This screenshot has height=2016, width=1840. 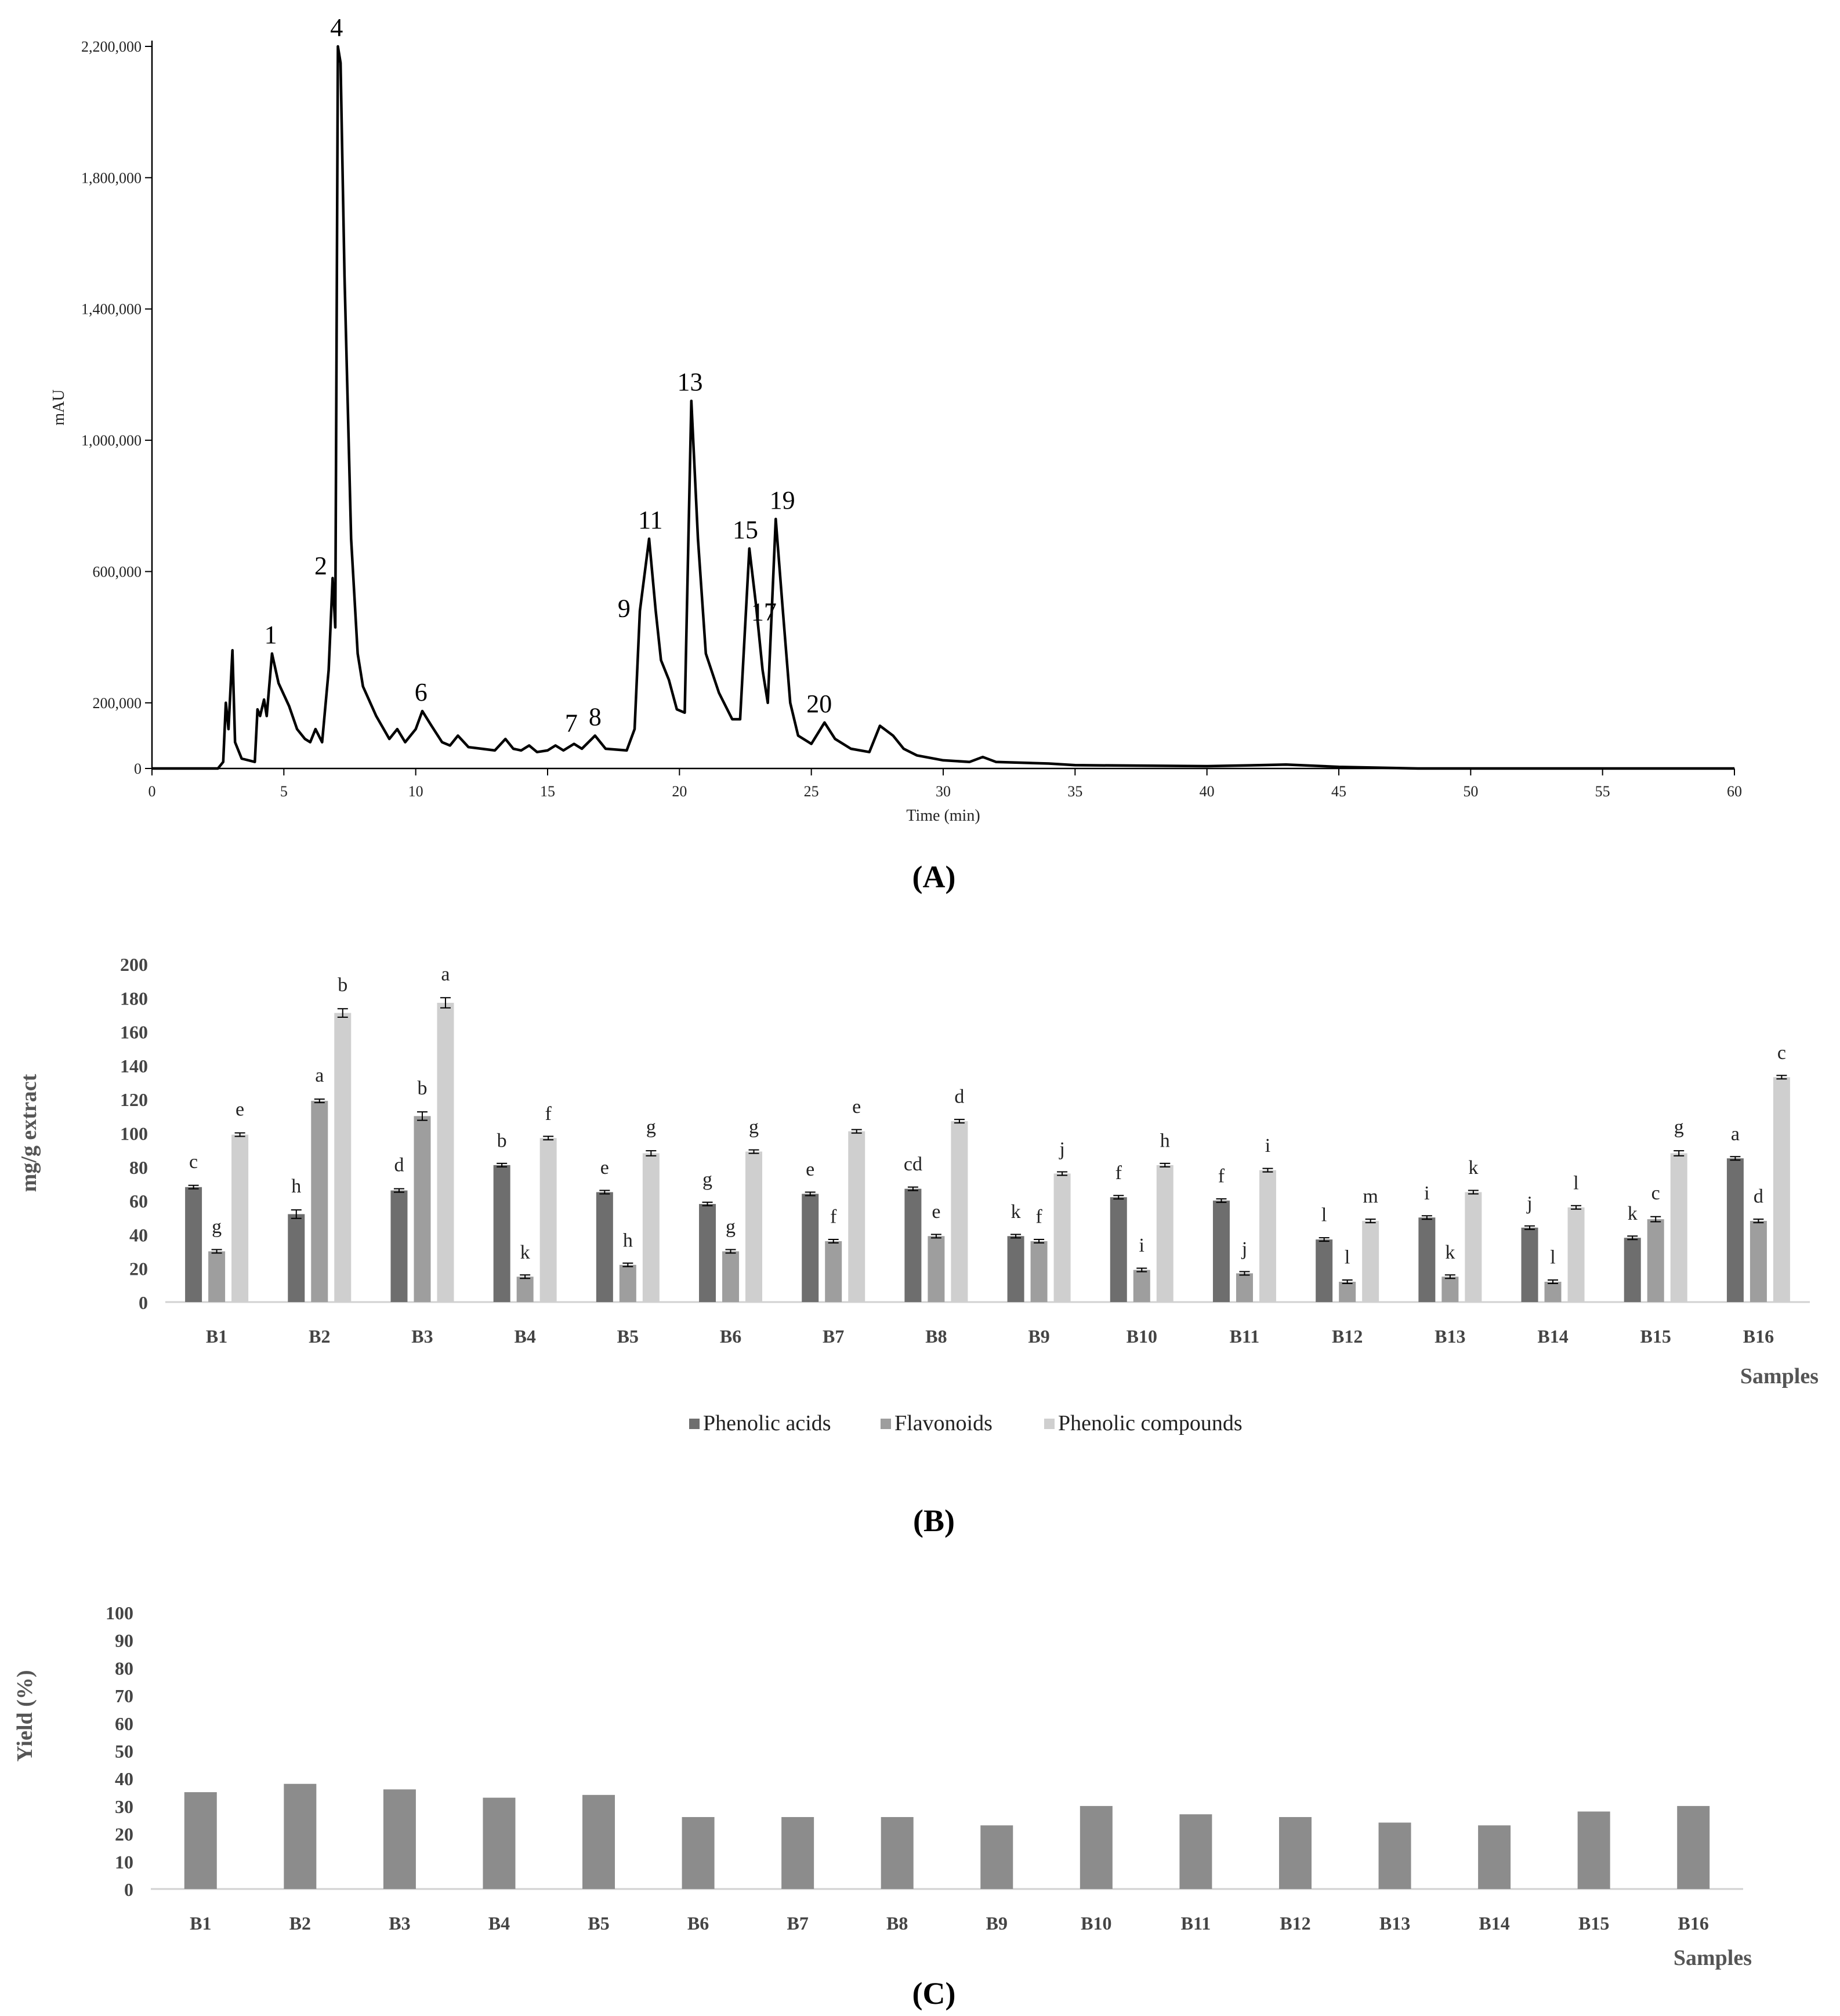 What do you see at coordinates (811, 792) in the screenshot?
I see `x-tick-label: 25` at bounding box center [811, 792].